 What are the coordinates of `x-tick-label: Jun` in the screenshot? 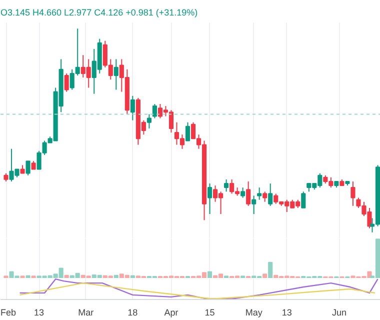 It's located at (339, 313).